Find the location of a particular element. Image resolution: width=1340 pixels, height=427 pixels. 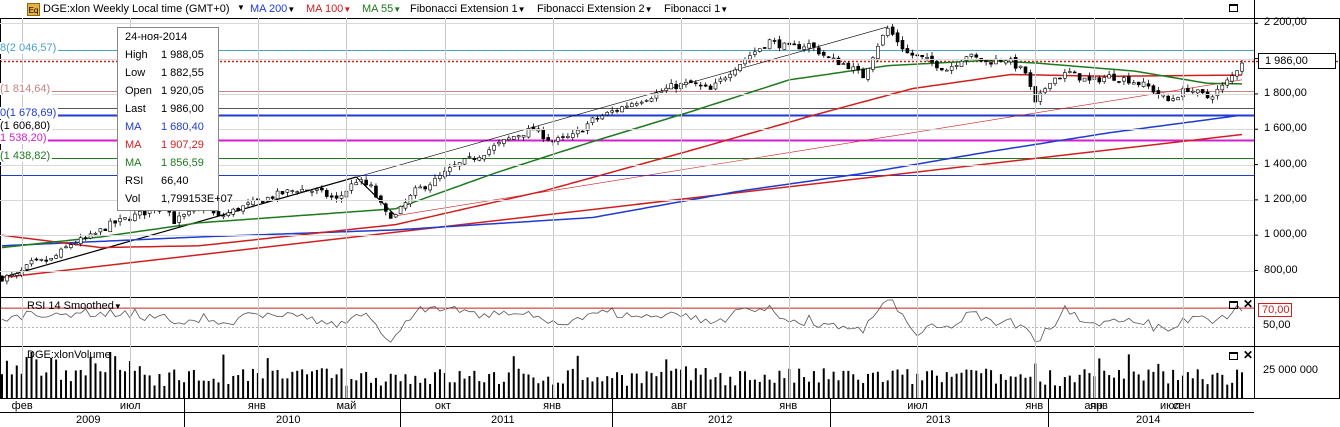

symbol-icon: Eq is located at coordinates (33, 9).